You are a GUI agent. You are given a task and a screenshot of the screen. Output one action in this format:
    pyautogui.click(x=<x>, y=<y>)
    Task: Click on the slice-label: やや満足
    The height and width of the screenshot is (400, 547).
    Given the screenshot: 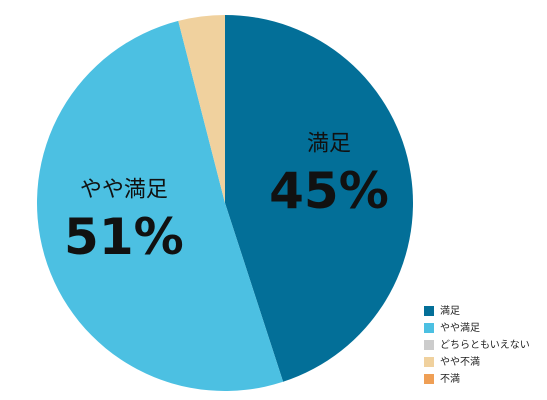 What is the action you would take?
    pyautogui.click(x=124, y=189)
    